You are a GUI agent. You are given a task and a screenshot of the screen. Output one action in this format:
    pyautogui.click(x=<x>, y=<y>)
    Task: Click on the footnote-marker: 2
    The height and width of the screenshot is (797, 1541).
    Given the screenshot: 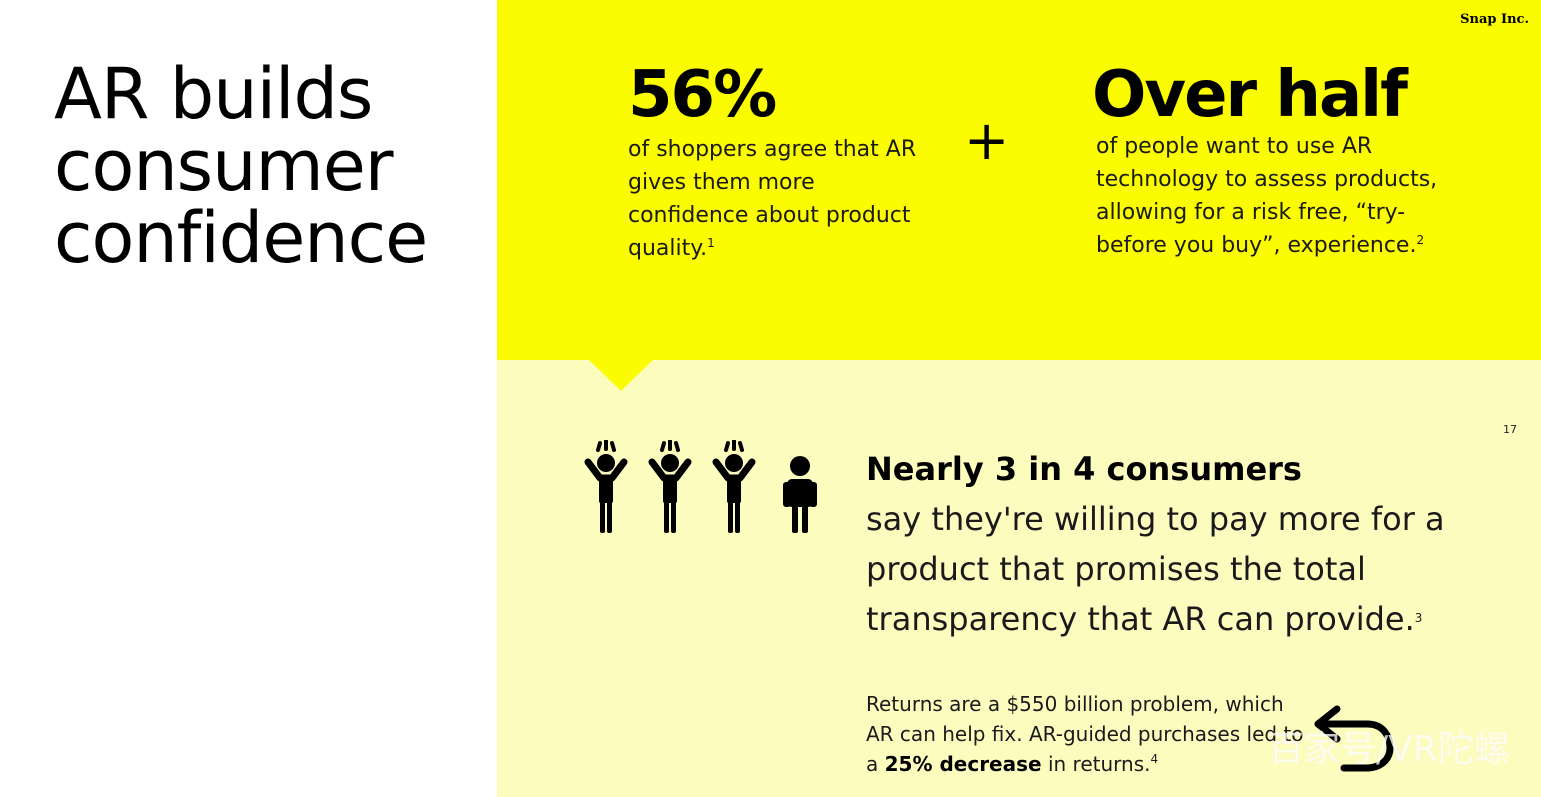 What is the action you would take?
    pyautogui.click(x=1420, y=240)
    